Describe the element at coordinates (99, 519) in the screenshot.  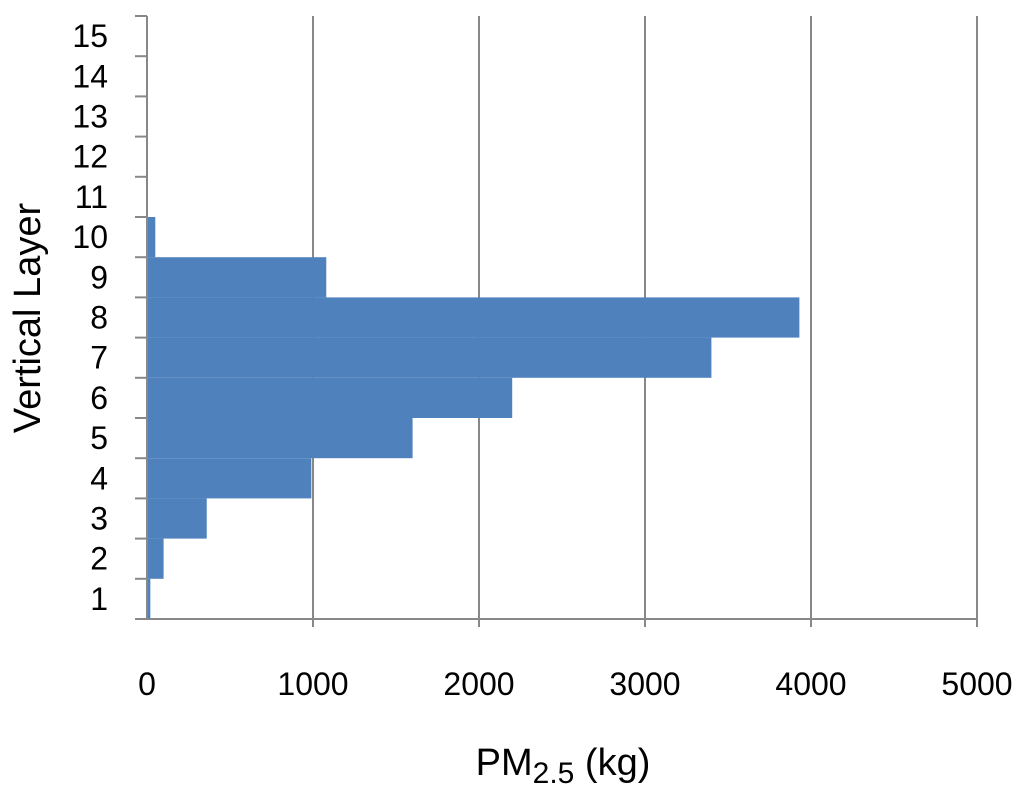
I see `y-tick-label: 3` at that location.